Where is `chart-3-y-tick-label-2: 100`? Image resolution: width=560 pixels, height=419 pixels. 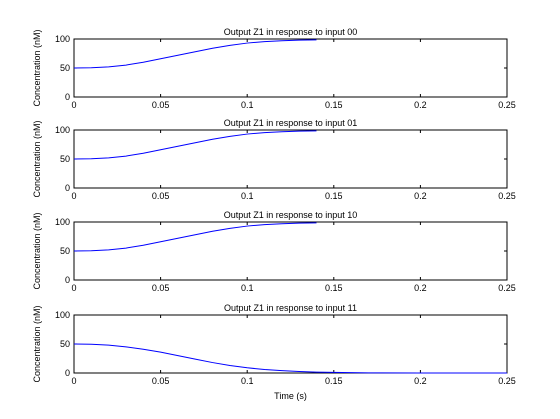
chart-3-y-tick-label-2: 100 is located at coordinates (62, 315).